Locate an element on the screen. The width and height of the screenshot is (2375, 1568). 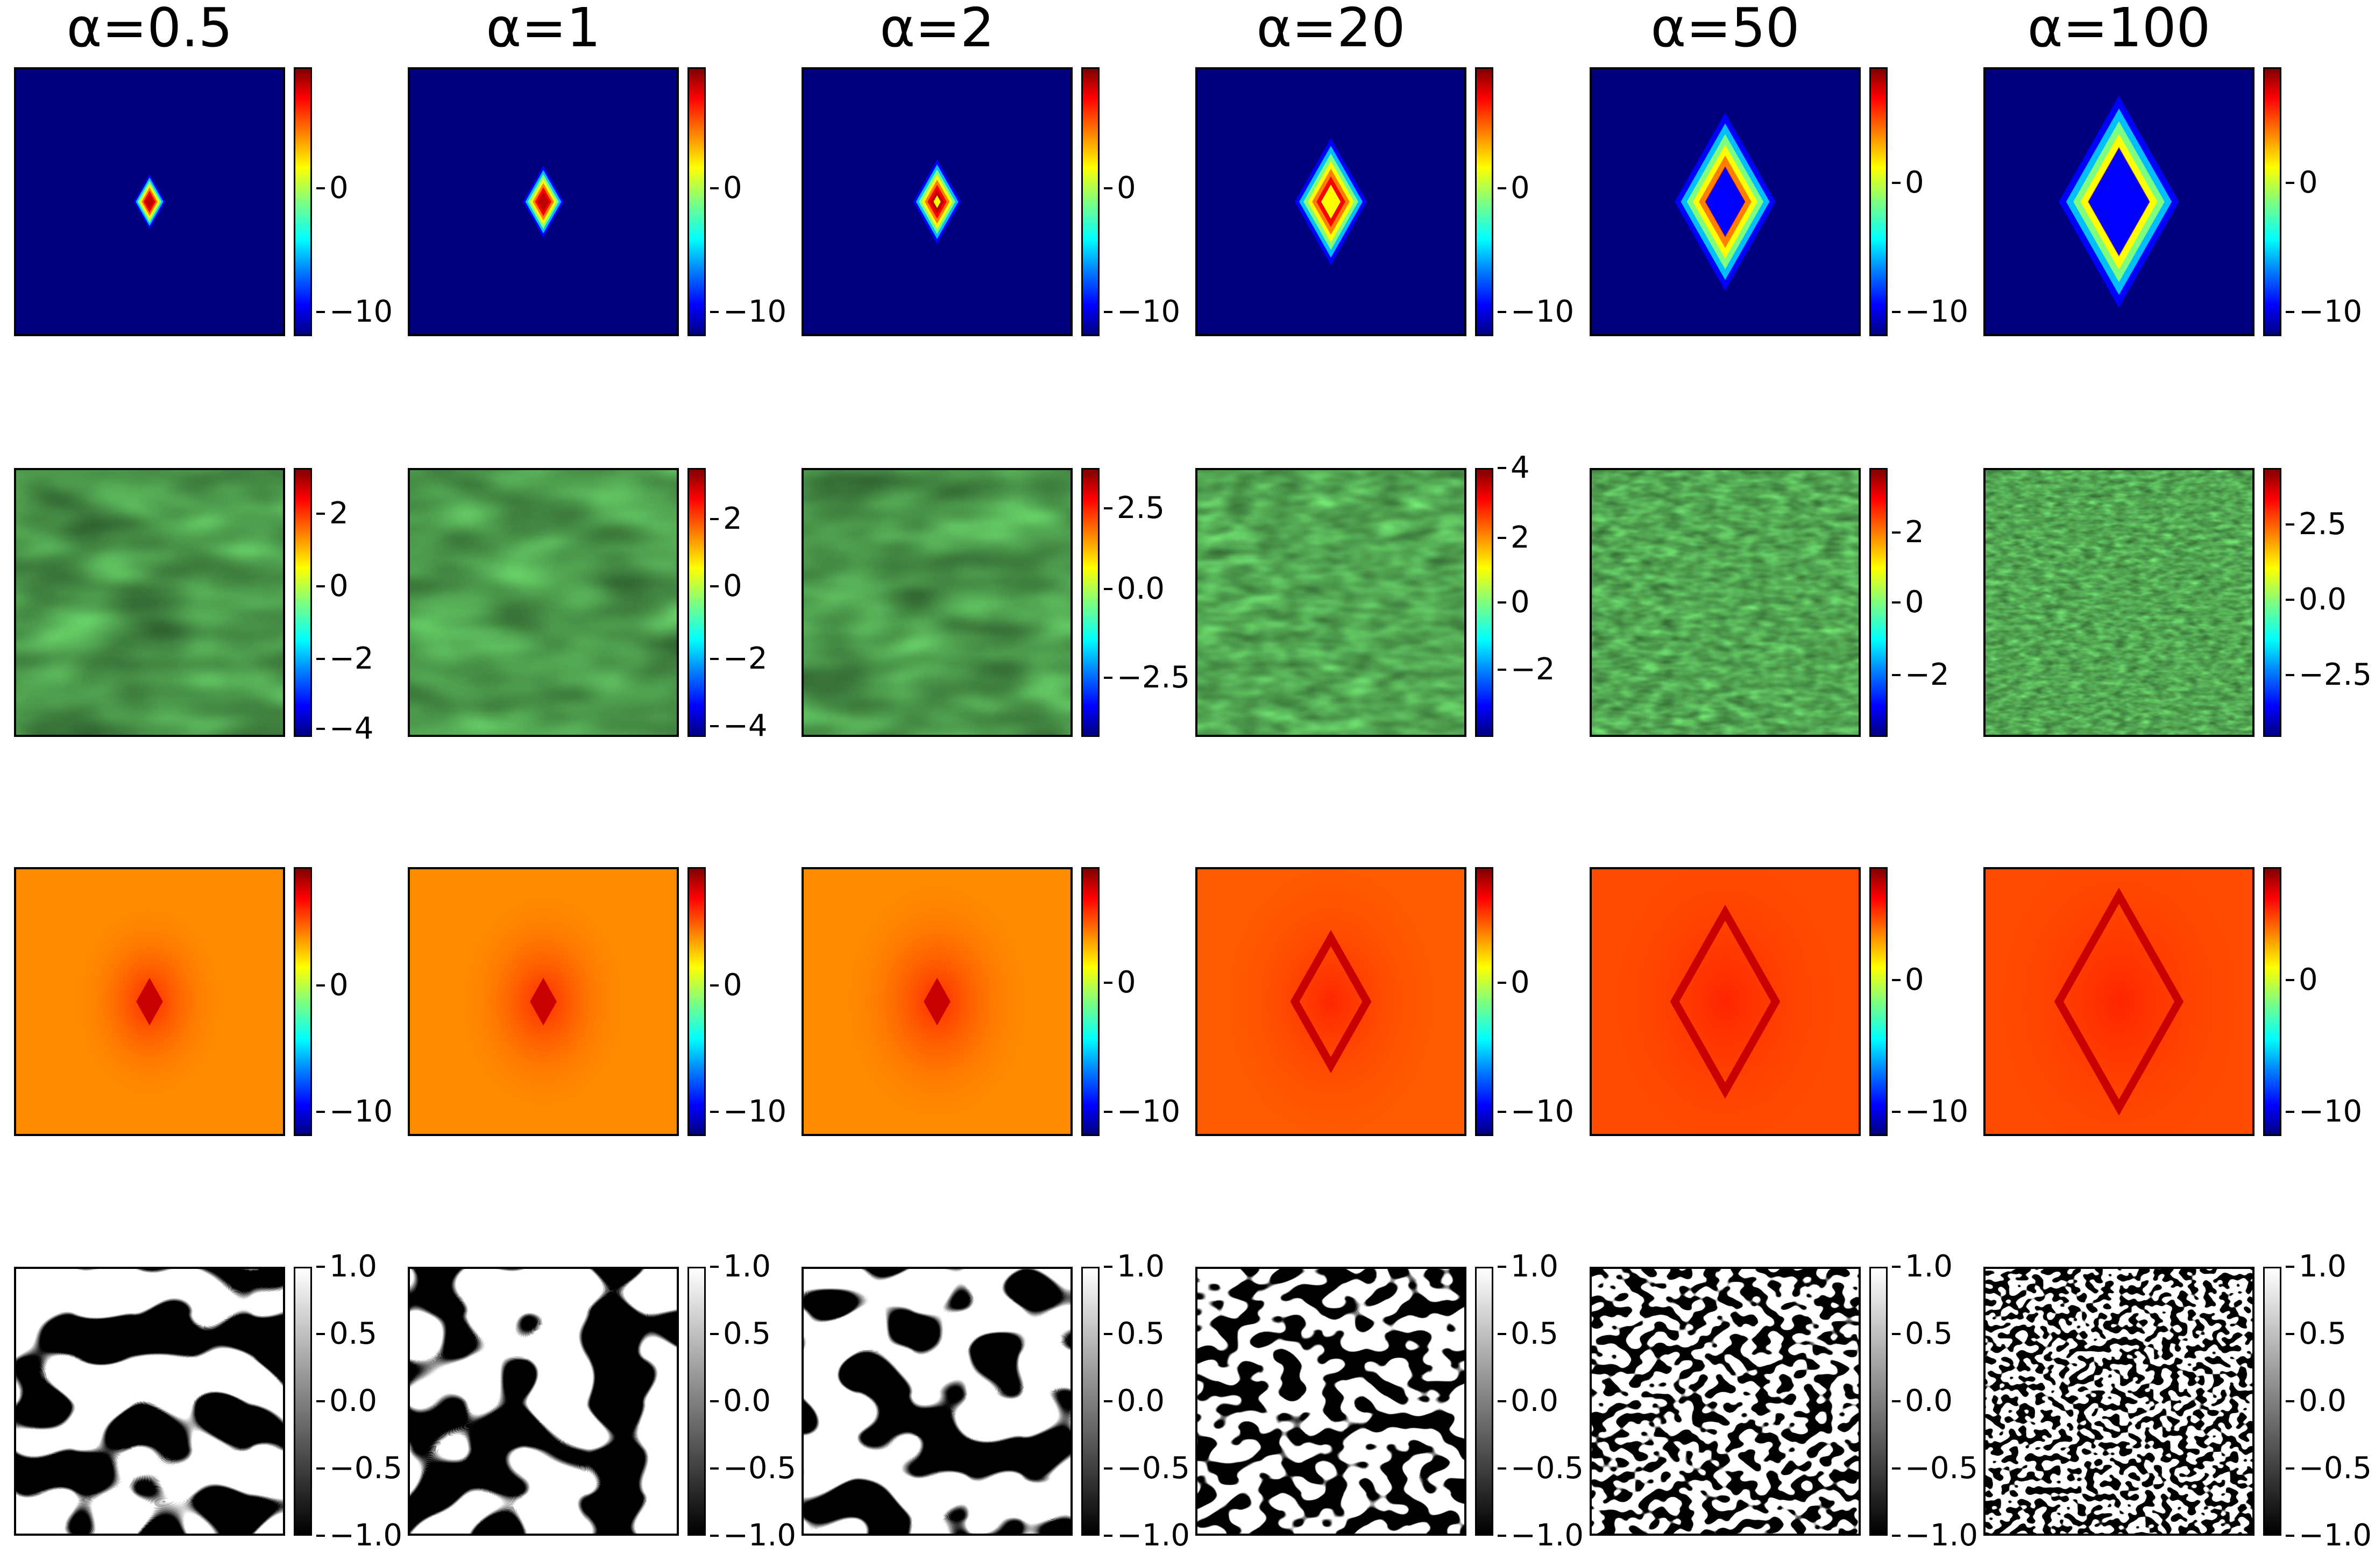
colorbar-tick-label: 4 is located at coordinates (1520, 467).